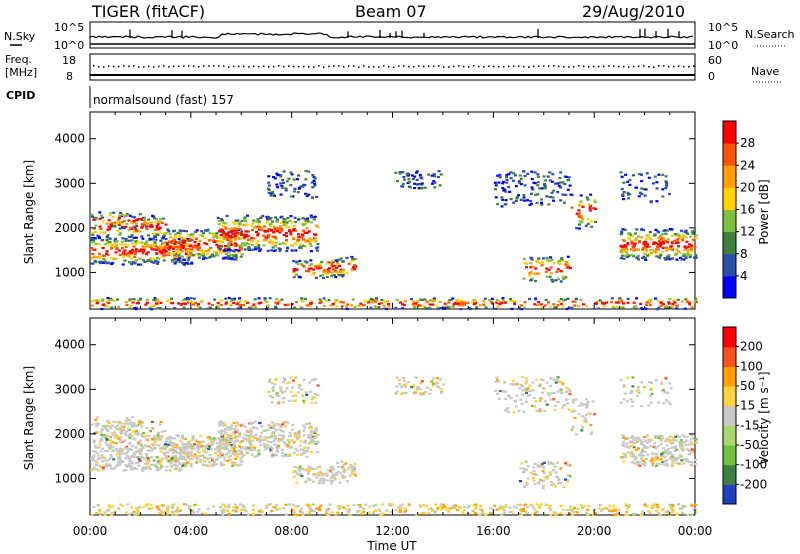 The height and width of the screenshot is (554, 800). Describe the element at coordinates (394, 66) in the screenshot. I see `nave-trace` at that location.